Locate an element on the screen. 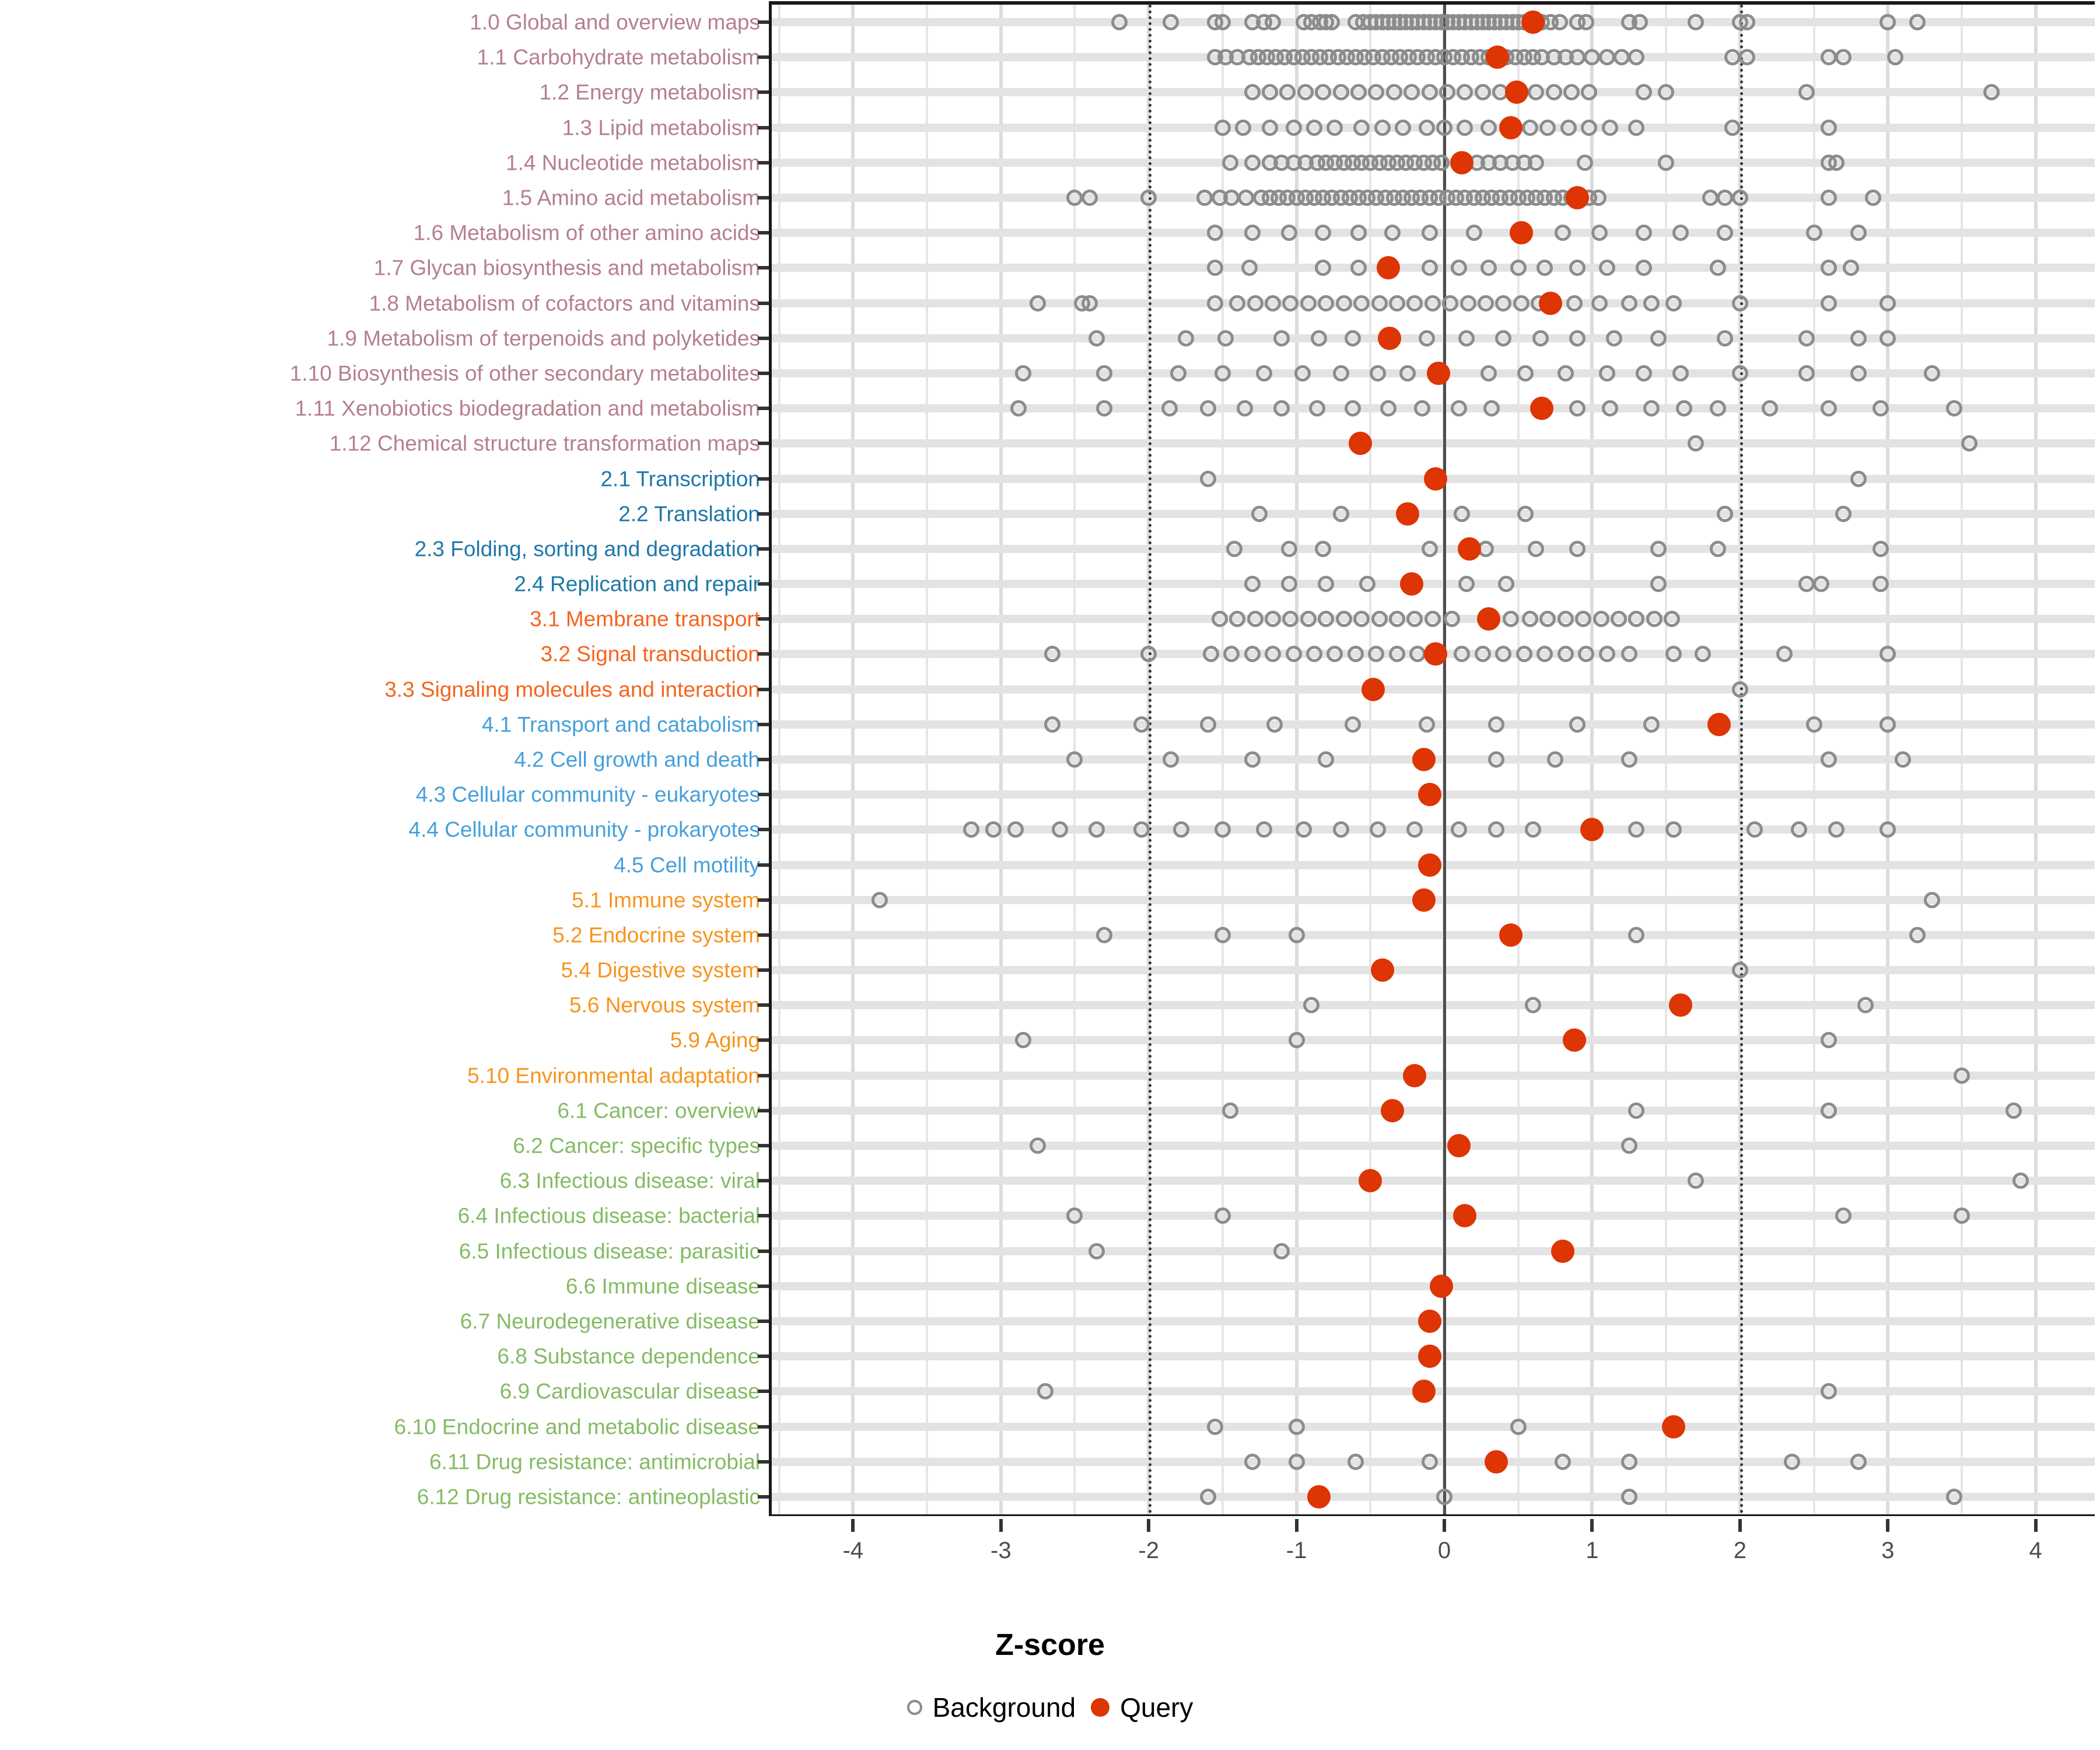 The image size is (2100, 1750). panel-border-top is located at coordinates (1433, 3).